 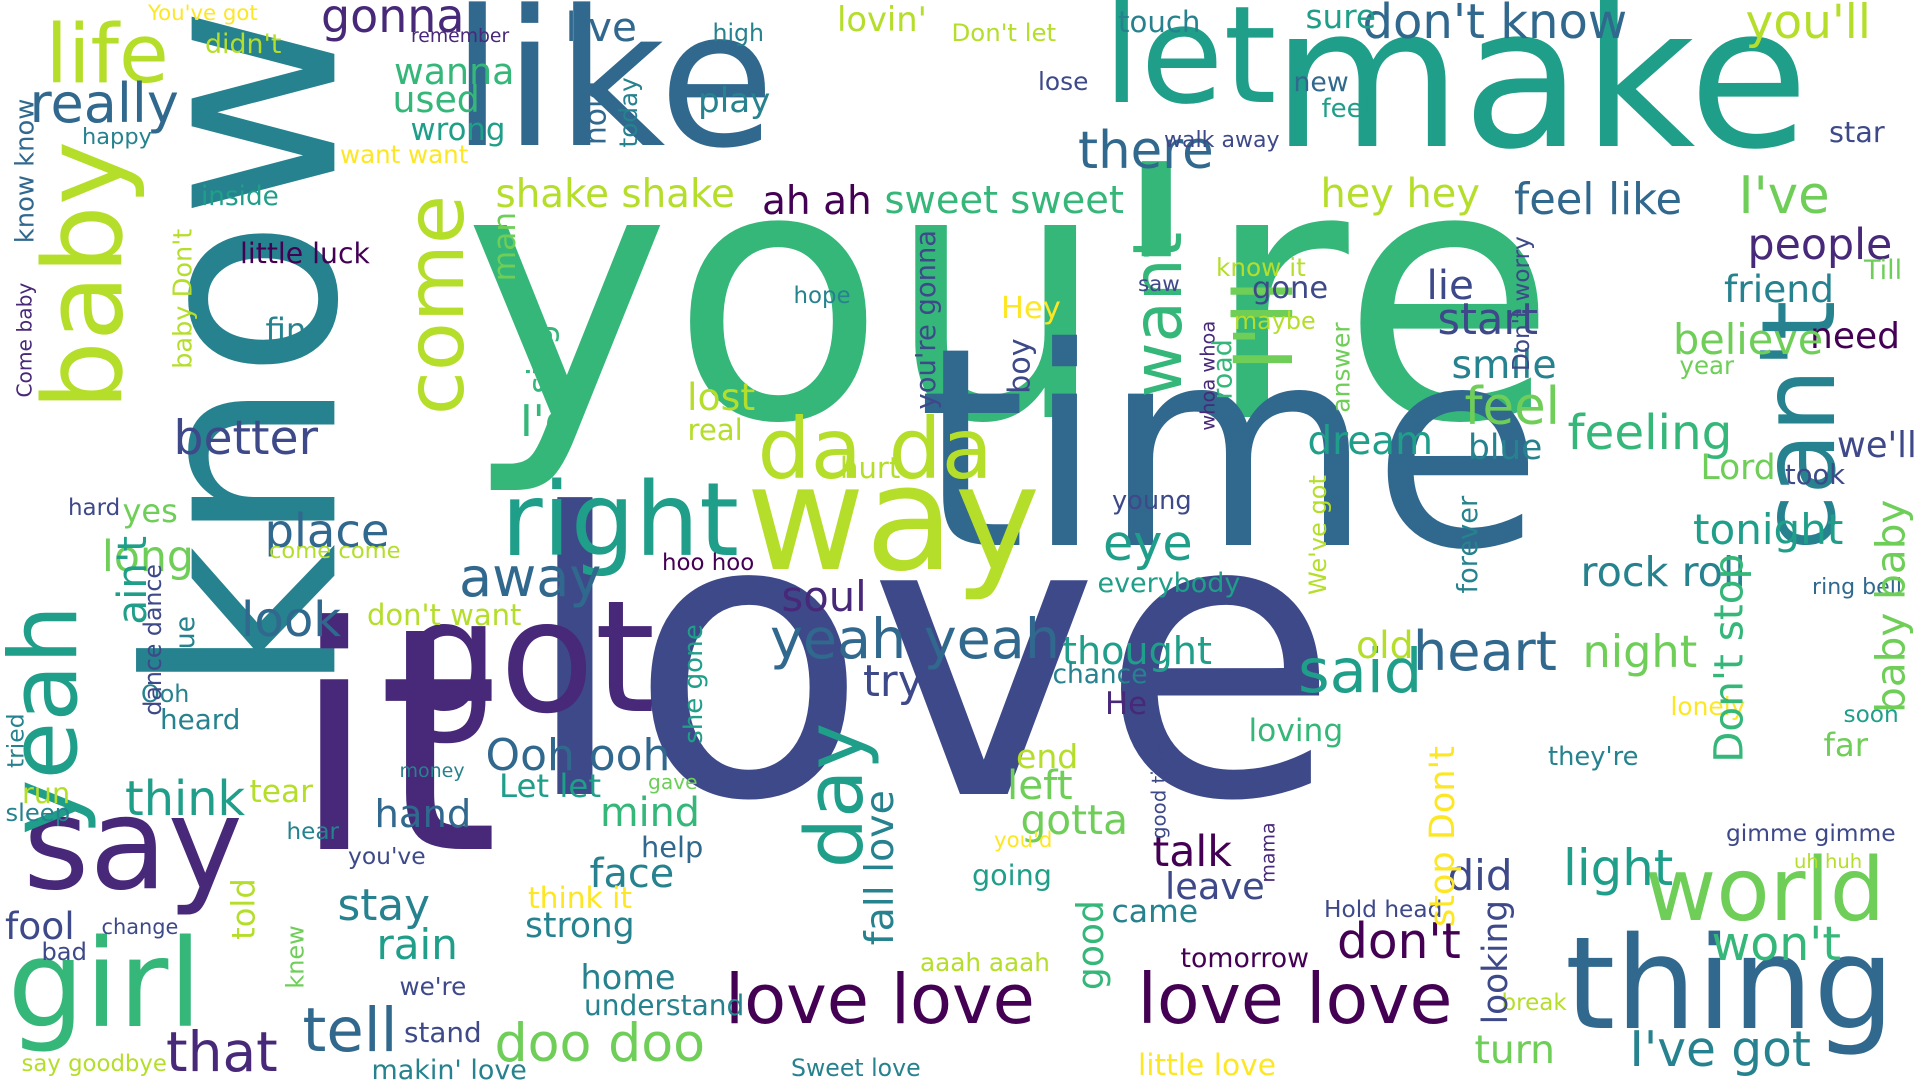 I want to click on word-hold: hold, so click(x=596, y=113).